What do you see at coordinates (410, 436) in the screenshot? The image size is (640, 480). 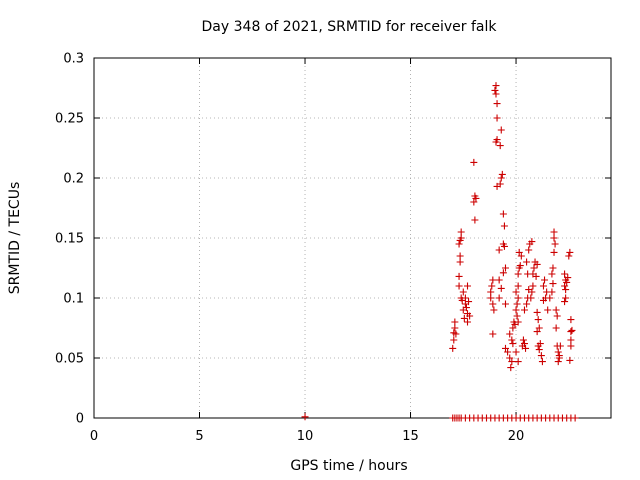 I see `x-tick-label: 15` at bounding box center [410, 436].